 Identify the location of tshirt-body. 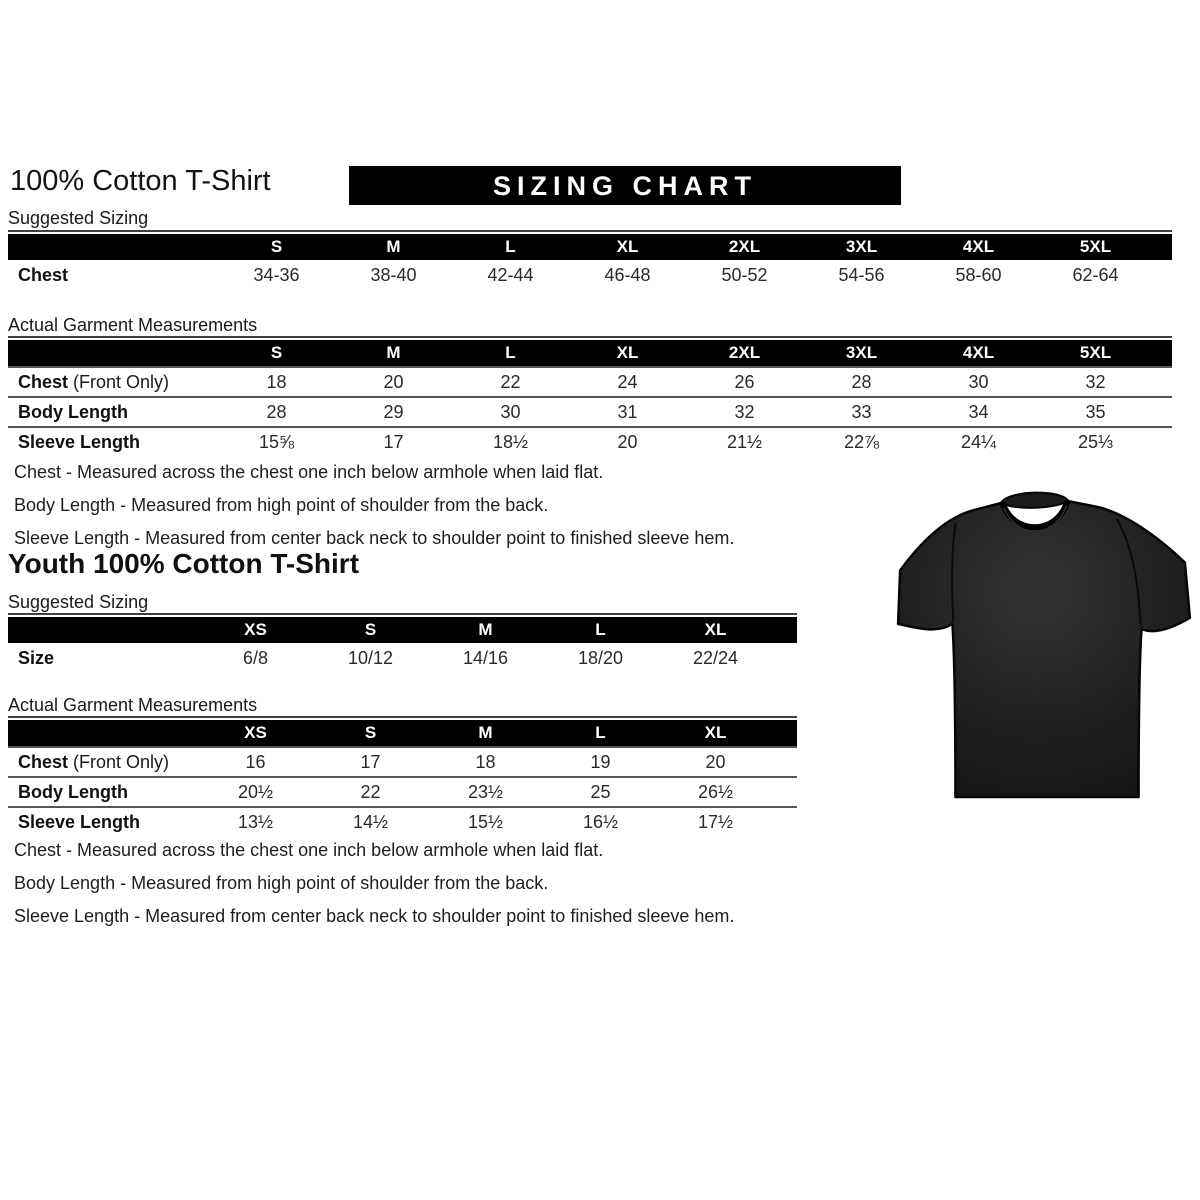
(1044, 649).